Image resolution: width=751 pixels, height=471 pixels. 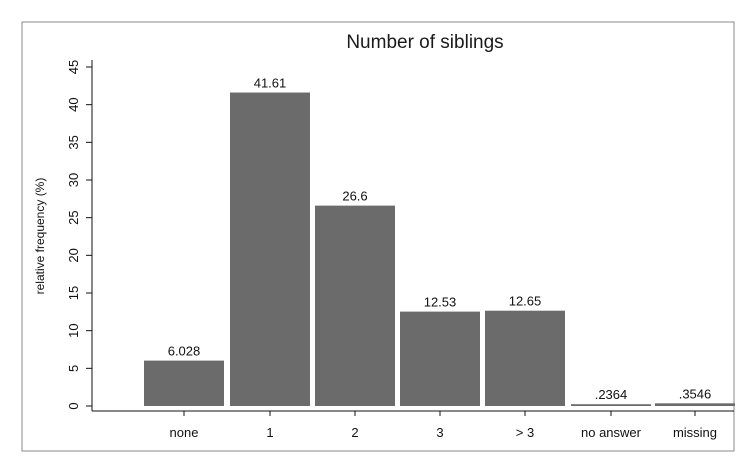 What do you see at coordinates (79, 235) in the screenshot?
I see `y-axis-ticks: 0 5 10 15 20 25 30 35 40 45` at bounding box center [79, 235].